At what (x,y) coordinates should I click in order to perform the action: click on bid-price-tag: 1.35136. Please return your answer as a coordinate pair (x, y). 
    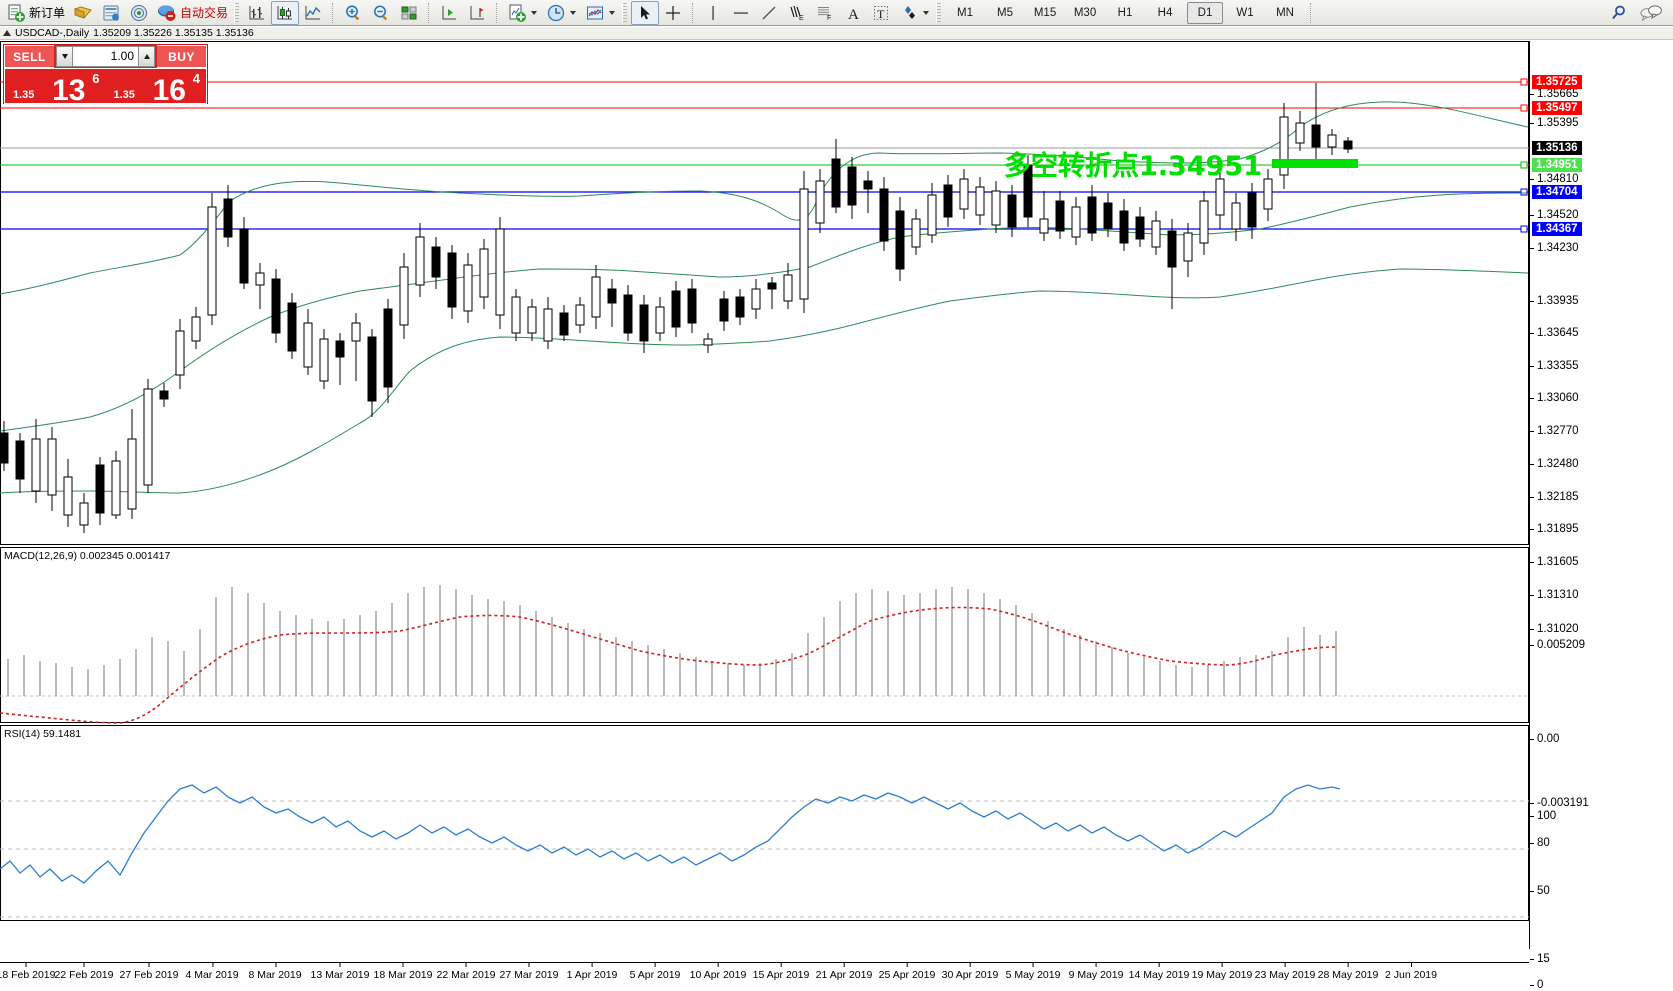
    Looking at the image, I should click on (1557, 148).